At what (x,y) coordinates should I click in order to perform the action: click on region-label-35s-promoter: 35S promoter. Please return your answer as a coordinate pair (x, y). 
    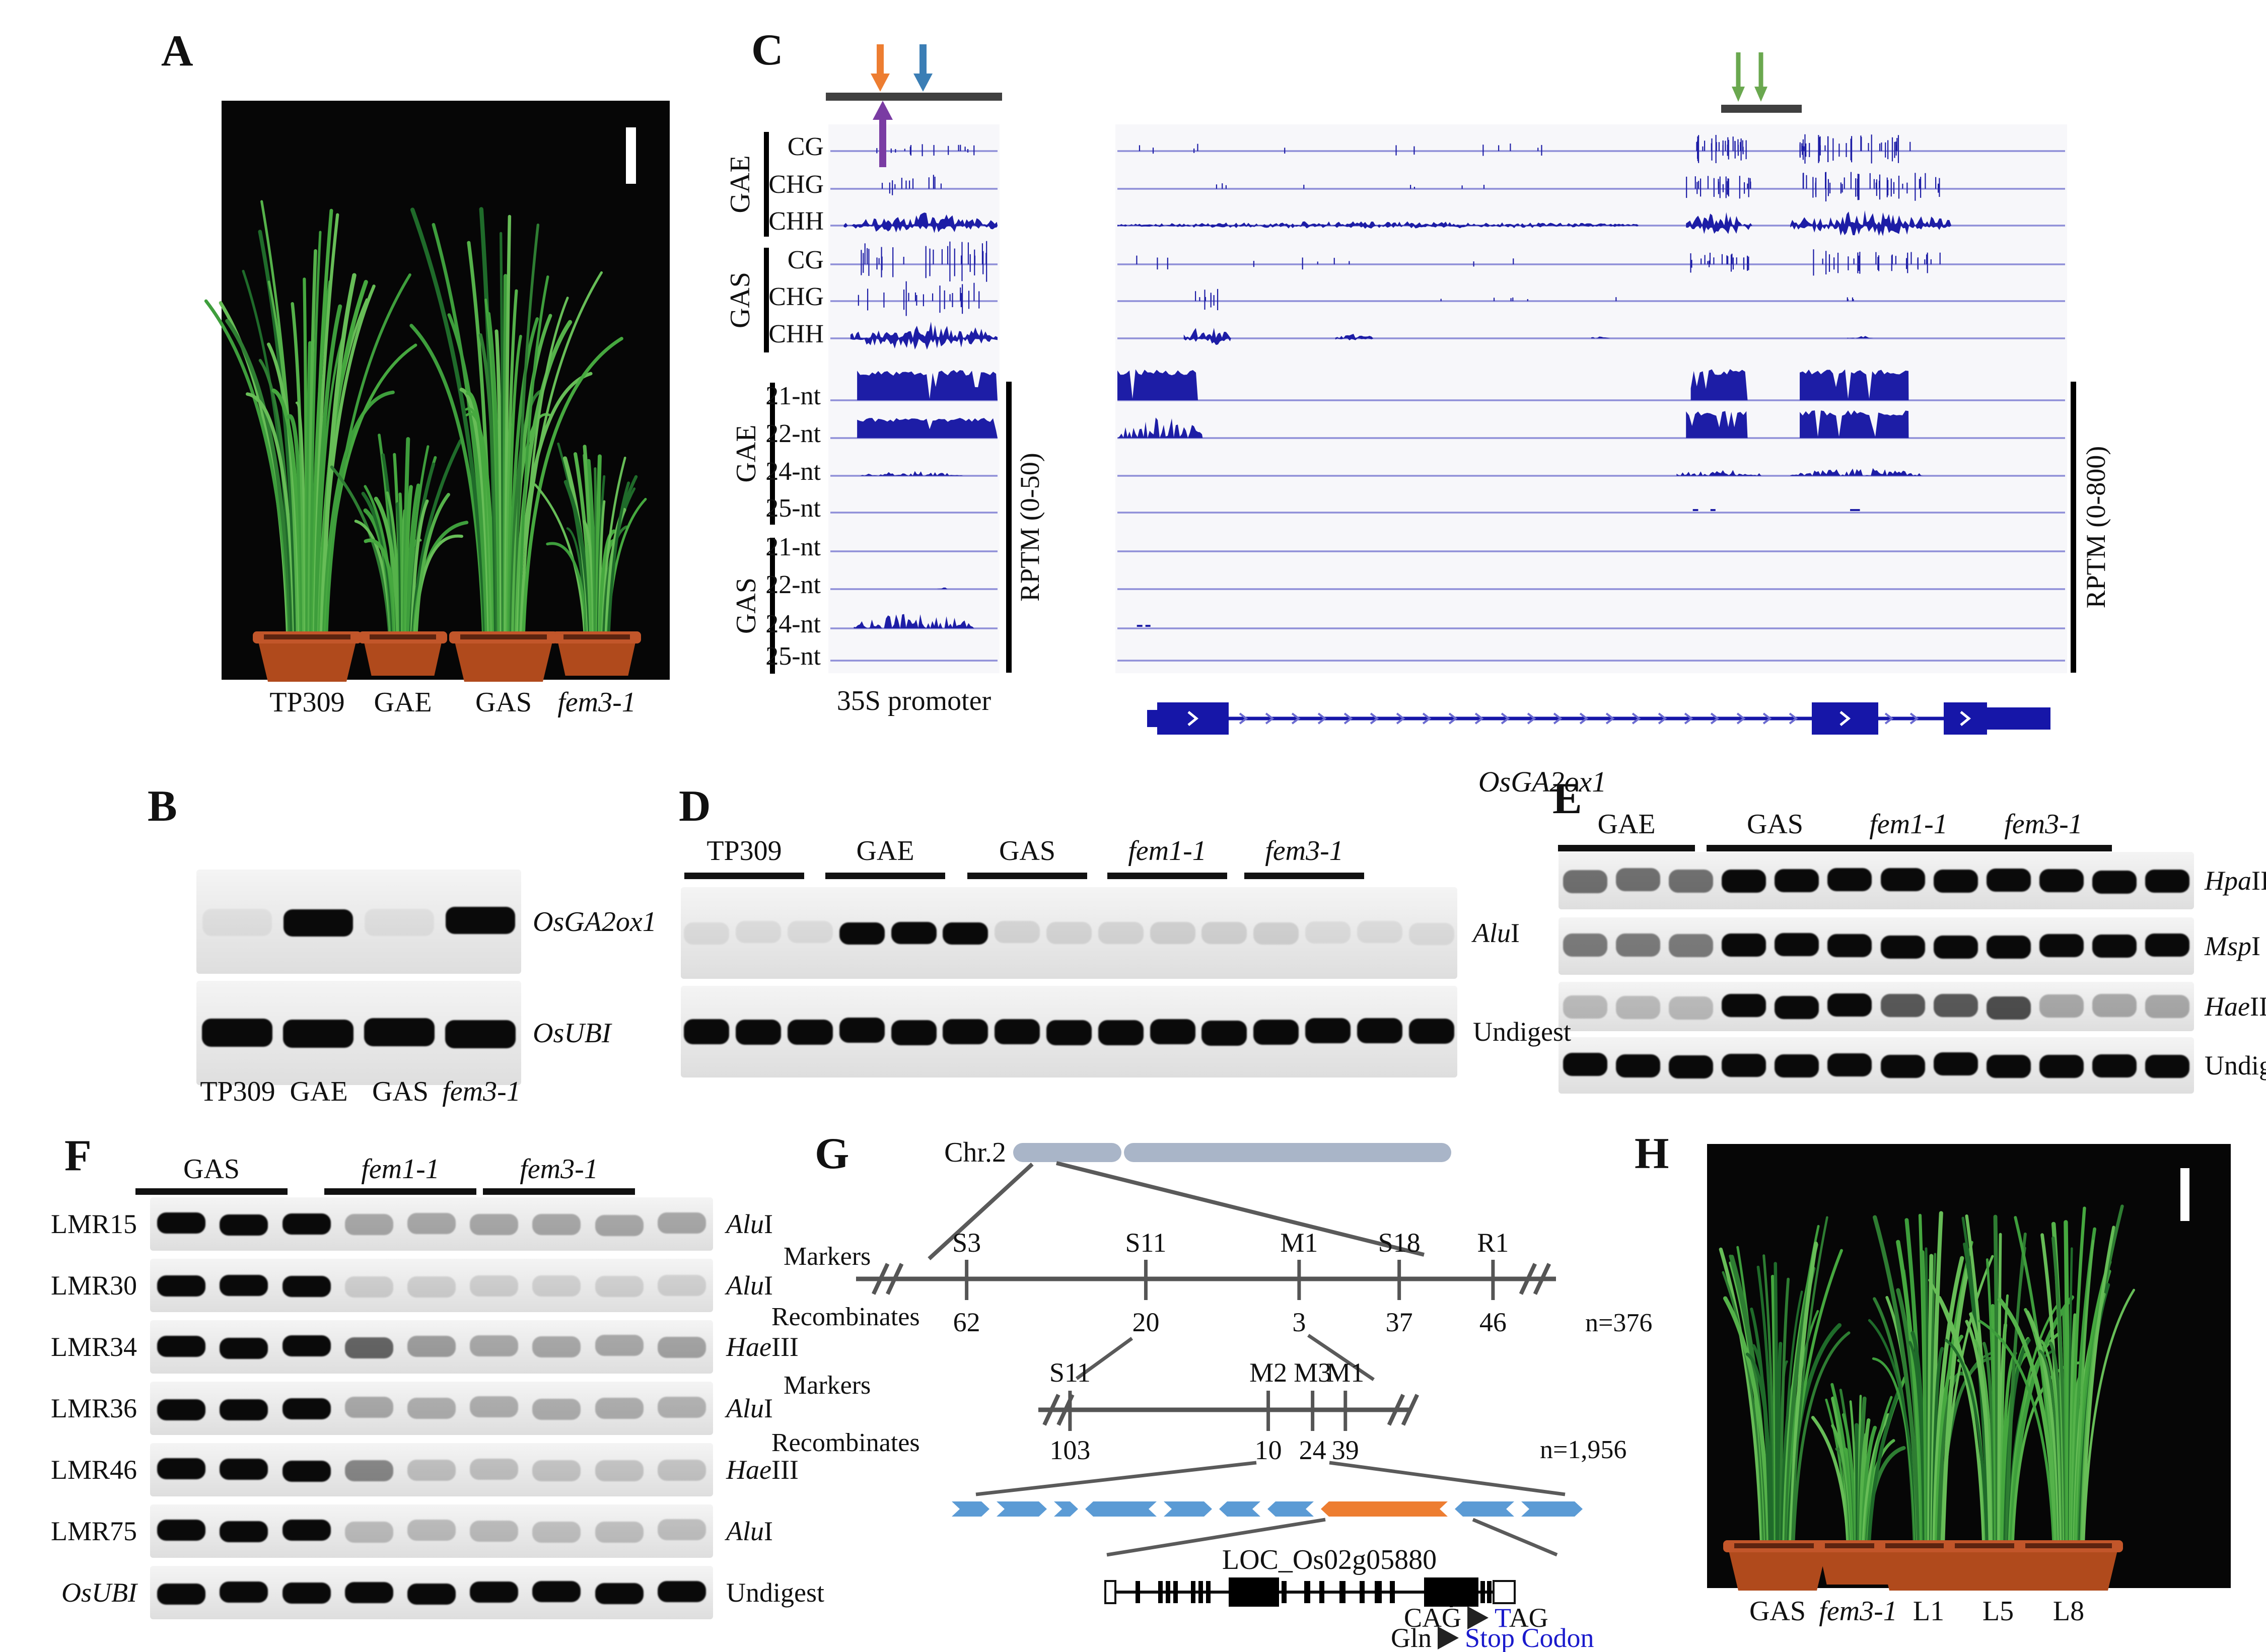
    Looking at the image, I should click on (914, 700).